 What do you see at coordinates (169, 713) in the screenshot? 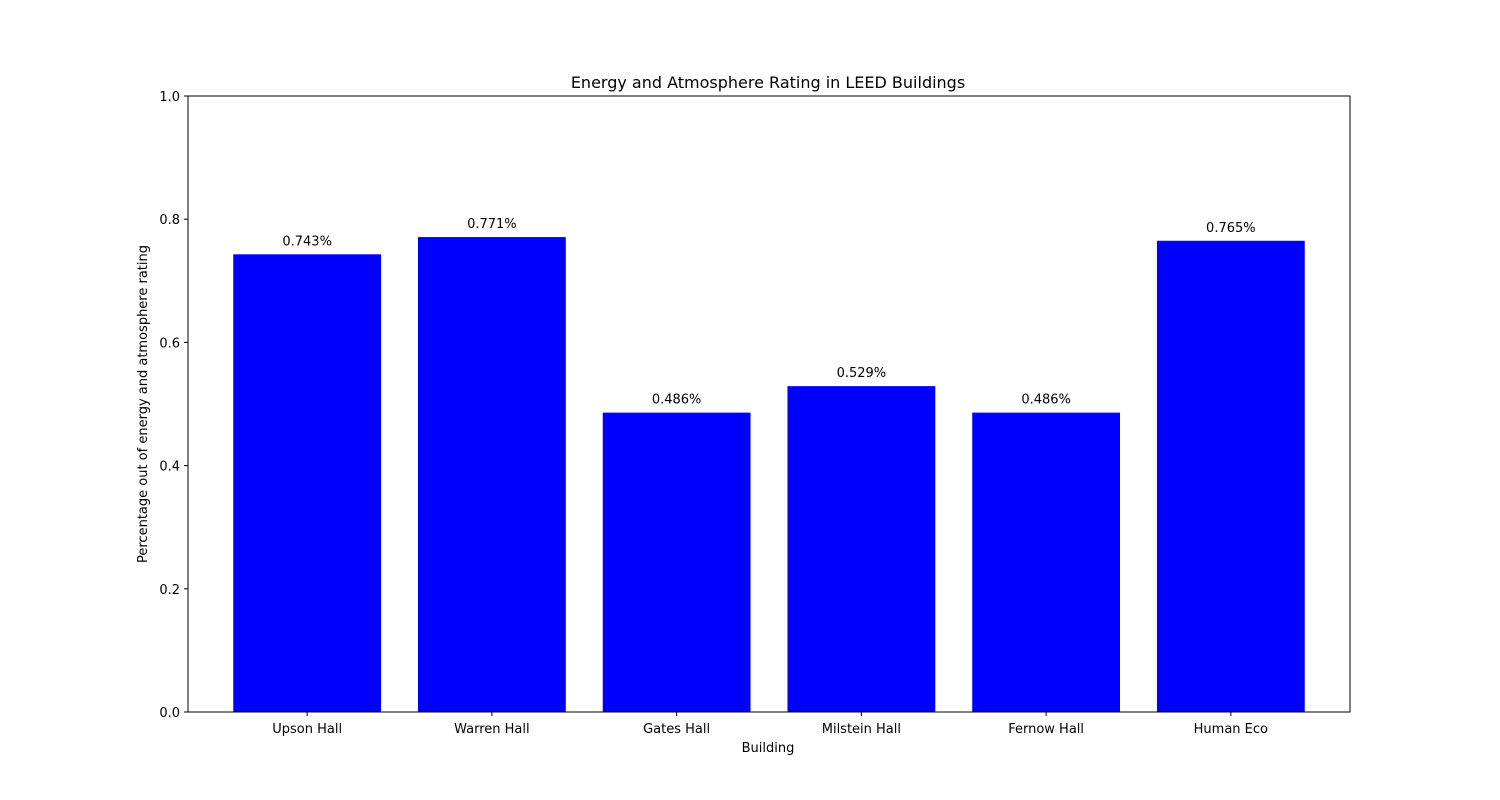
I see `y-tick-label: 0.0` at bounding box center [169, 713].